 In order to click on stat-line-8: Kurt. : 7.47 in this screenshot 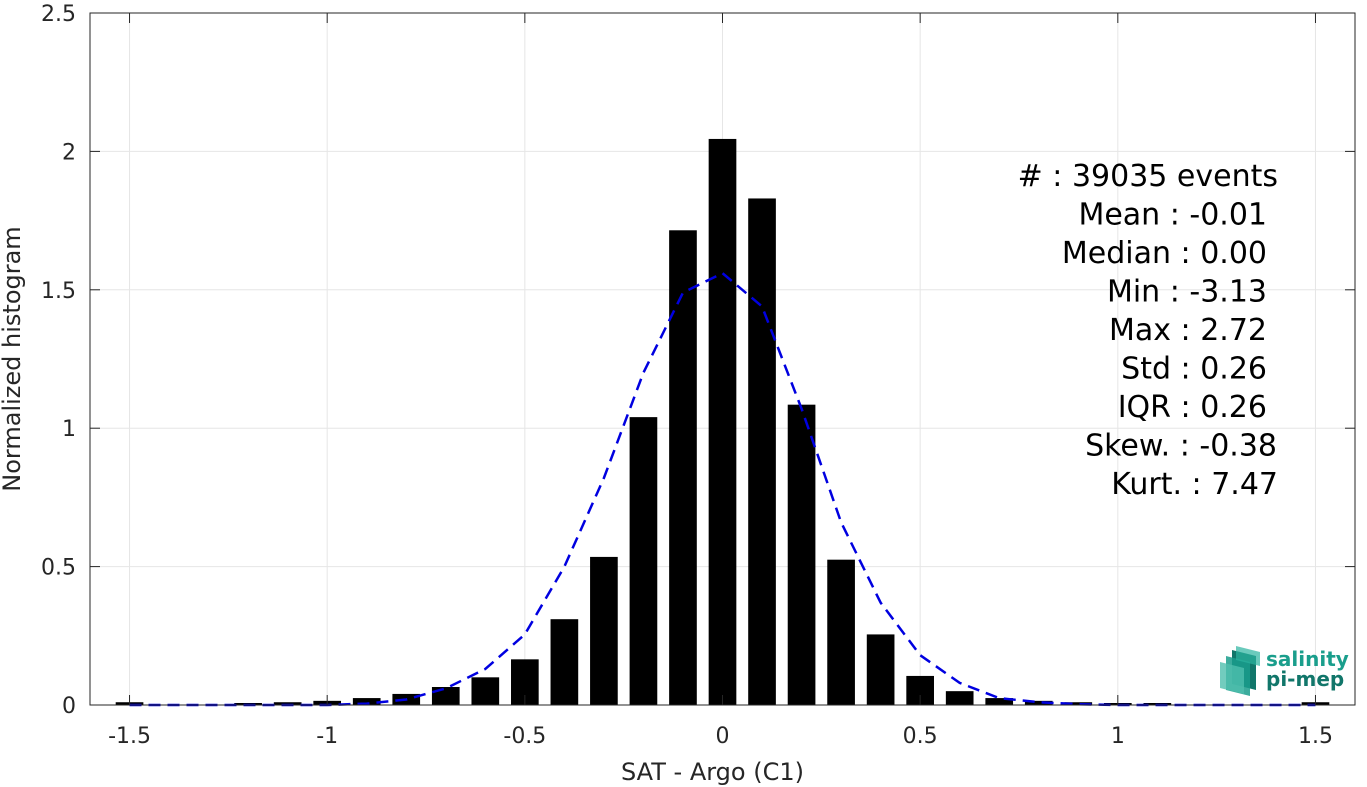, I will do `click(1194, 484)`.